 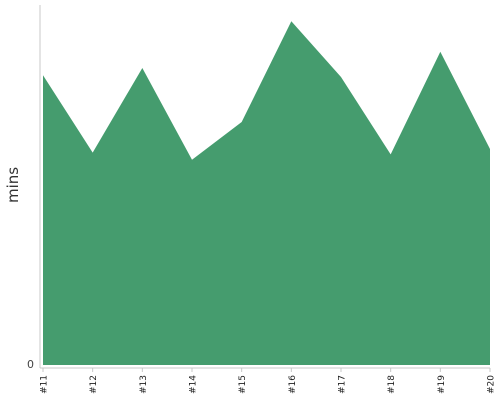 I want to click on y-axis-title: mins, so click(x=13, y=185).